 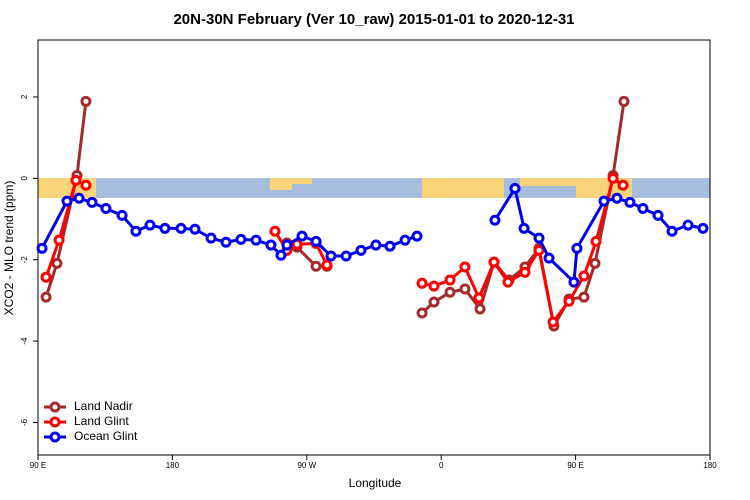 What do you see at coordinates (306, 465) in the screenshot?
I see `x-tick-label: 90 W` at bounding box center [306, 465].